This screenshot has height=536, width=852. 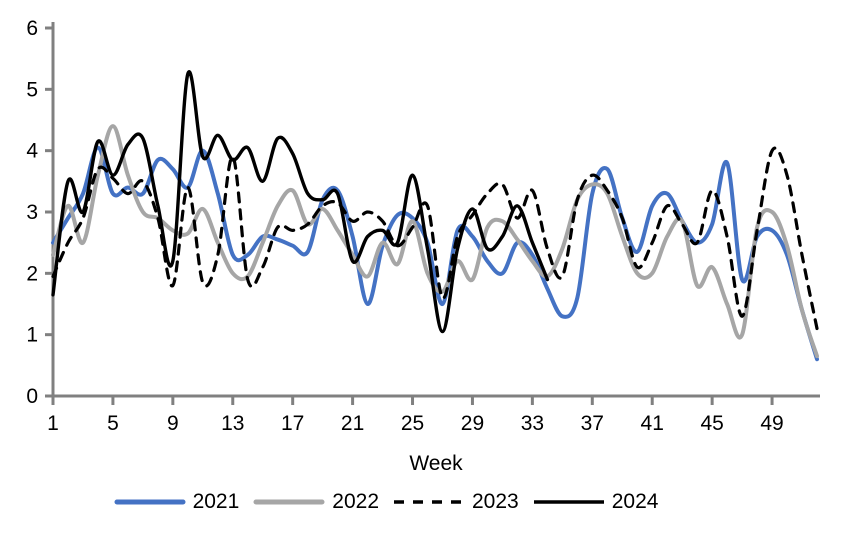 What do you see at coordinates (173, 423) in the screenshot?
I see `x-tick-label: 9` at bounding box center [173, 423].